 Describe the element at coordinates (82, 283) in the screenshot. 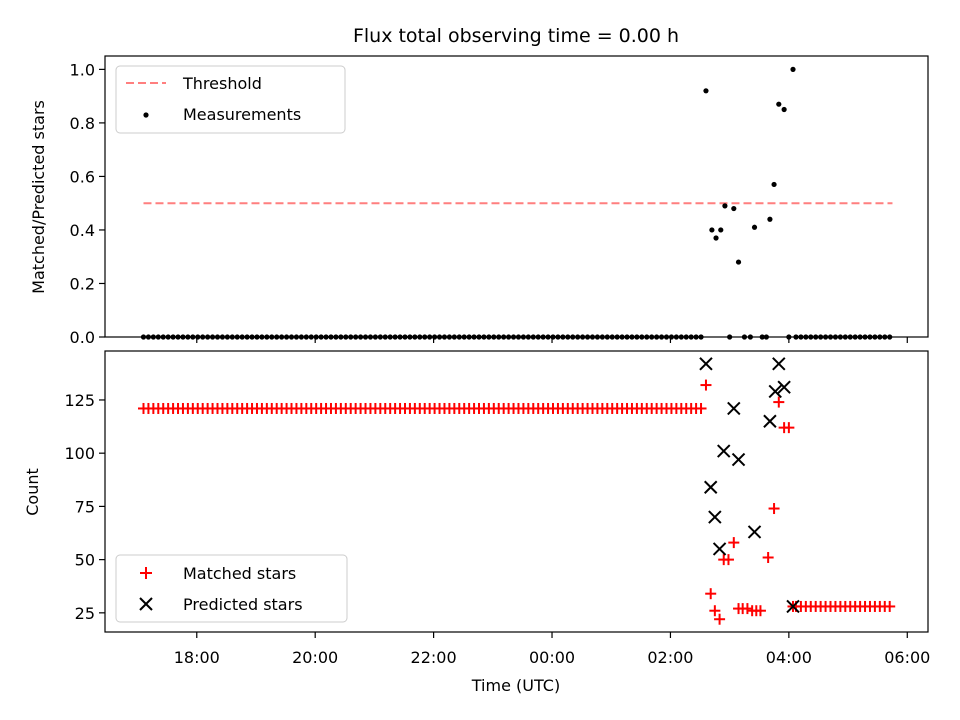

I see `top-y-tick-label: 0.2` at that location.